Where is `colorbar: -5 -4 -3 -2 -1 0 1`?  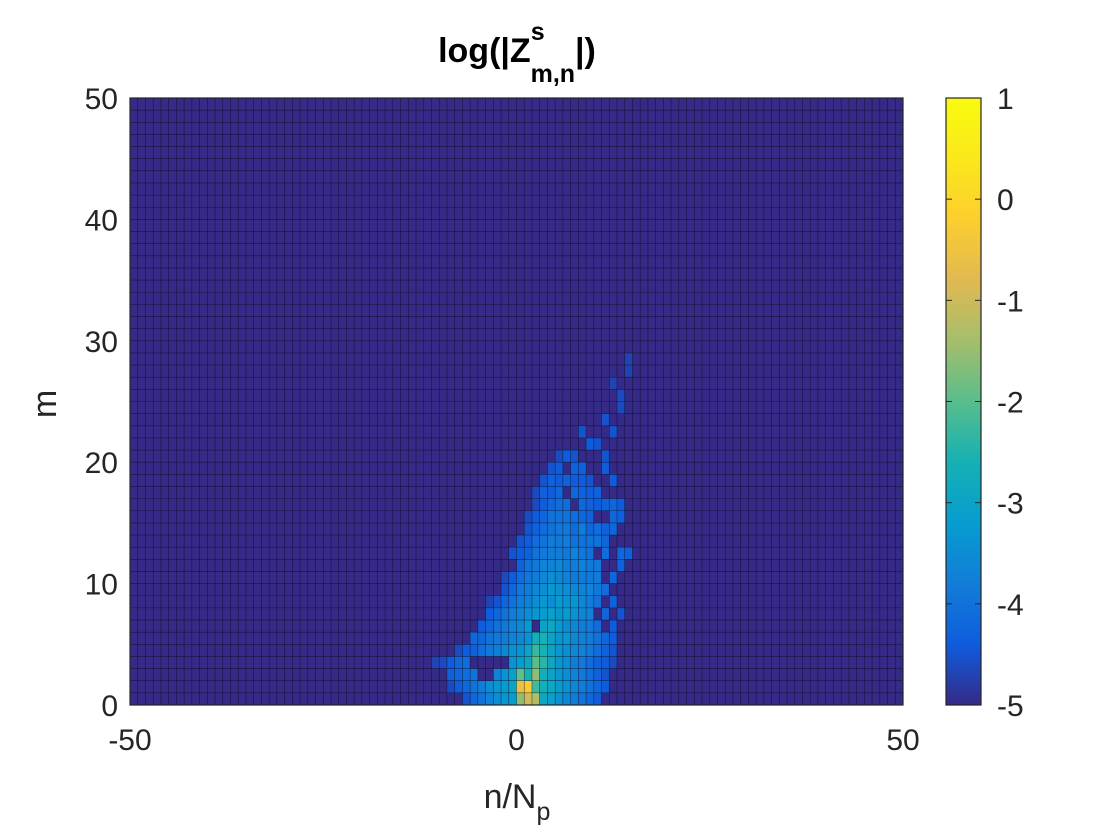 colorbar: -5 -4 -3 -2 -1 0 1 is located at coordinates (984, 403).